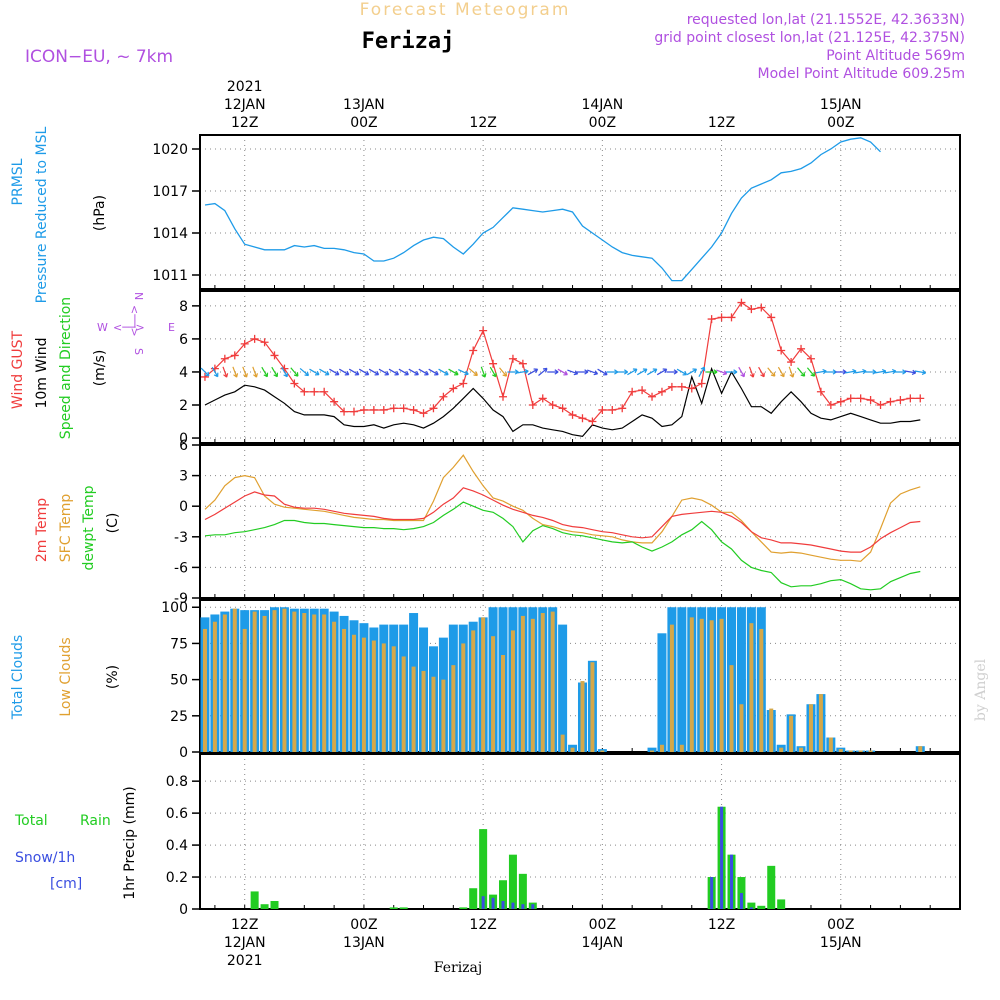 This screenshot has height=1000, width=1000. Describe the element at coordinates (364, 943) in the screenshot. I see `bottom-time-label: 13JAN` at that location.